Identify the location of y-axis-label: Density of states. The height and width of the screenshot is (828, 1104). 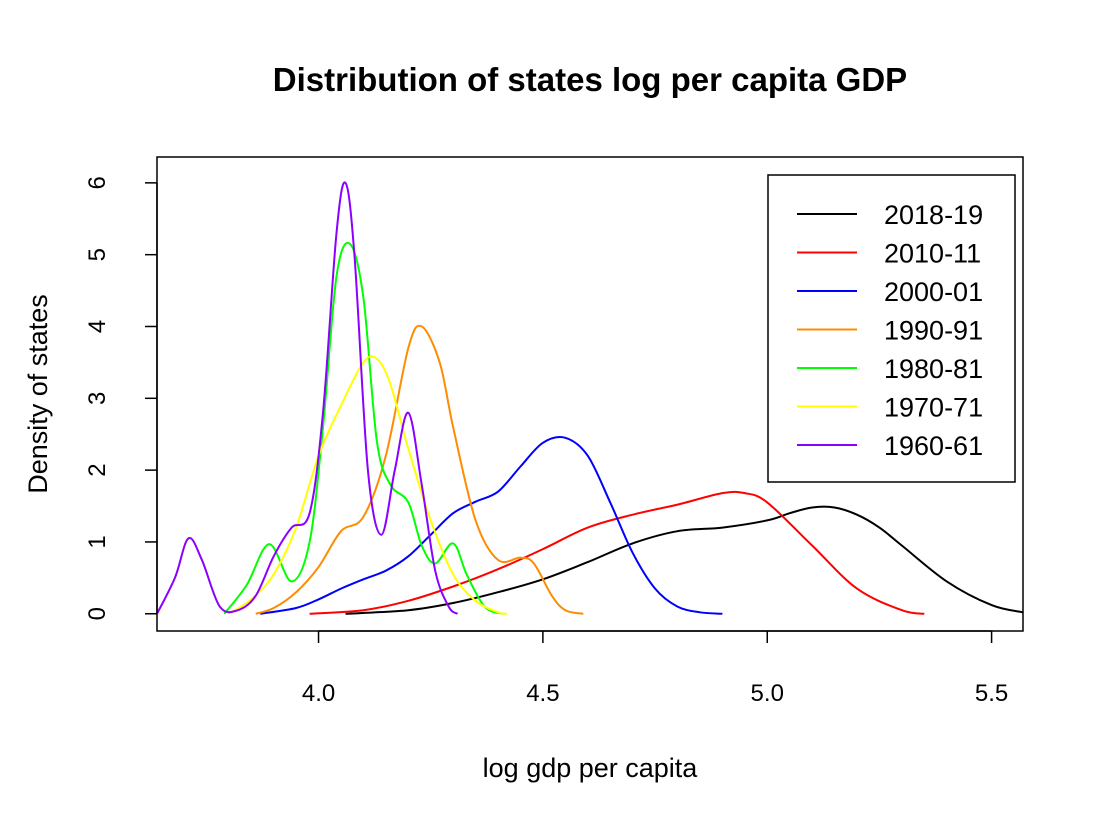
(38, 394).